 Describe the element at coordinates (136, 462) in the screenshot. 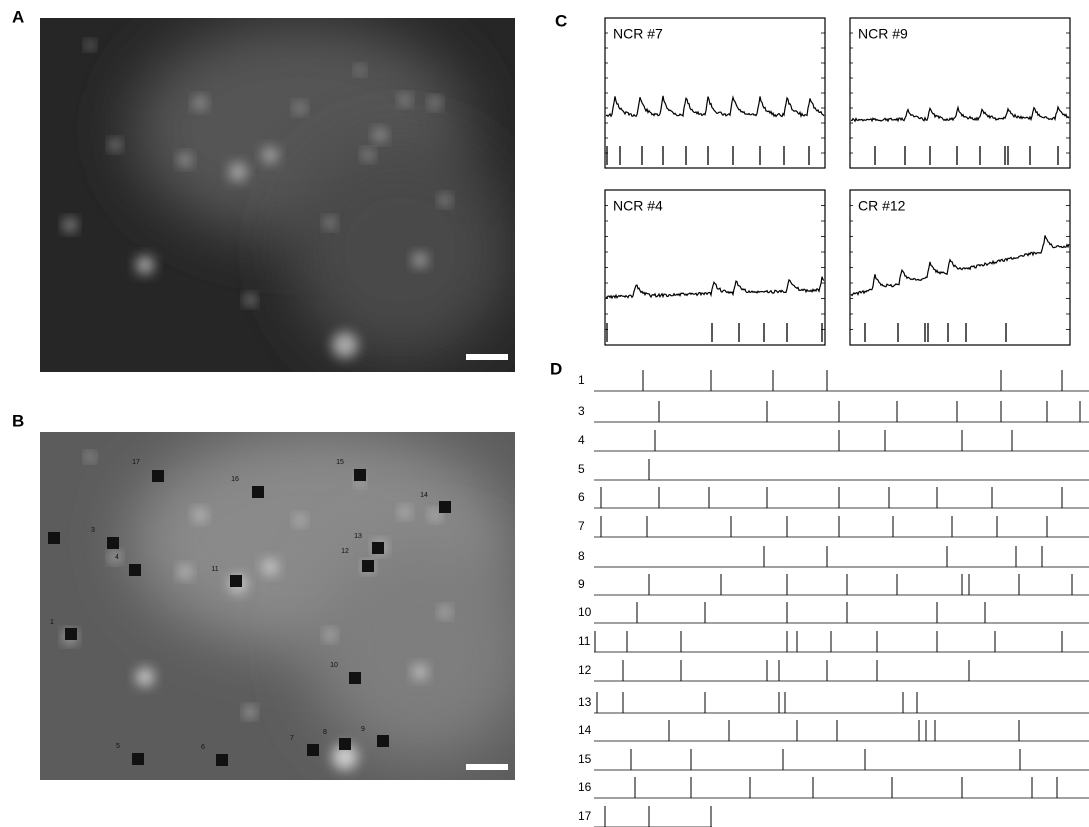

I see `marker-label: 17` at that location.